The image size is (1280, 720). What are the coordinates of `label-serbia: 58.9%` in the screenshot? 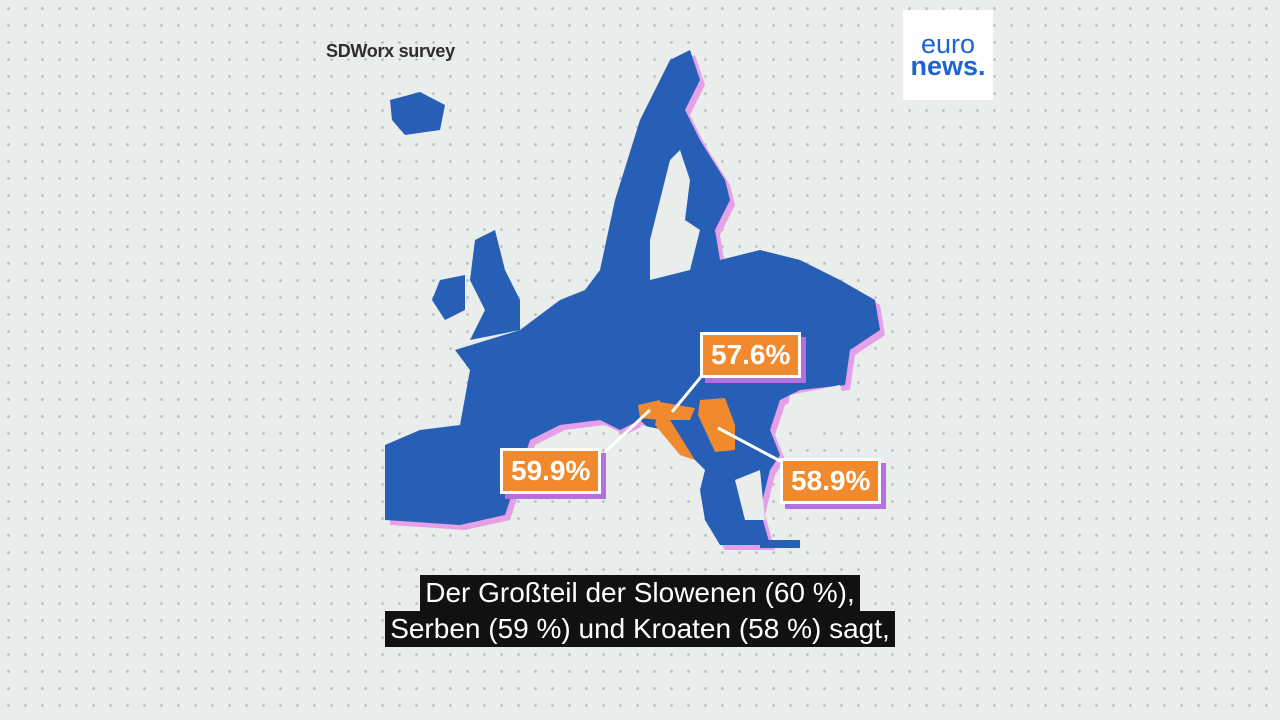 It's located at (831, 481).